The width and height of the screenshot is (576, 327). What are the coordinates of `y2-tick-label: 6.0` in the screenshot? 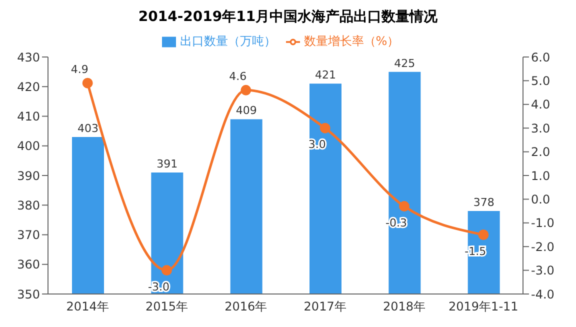 It's located at (540, 57).